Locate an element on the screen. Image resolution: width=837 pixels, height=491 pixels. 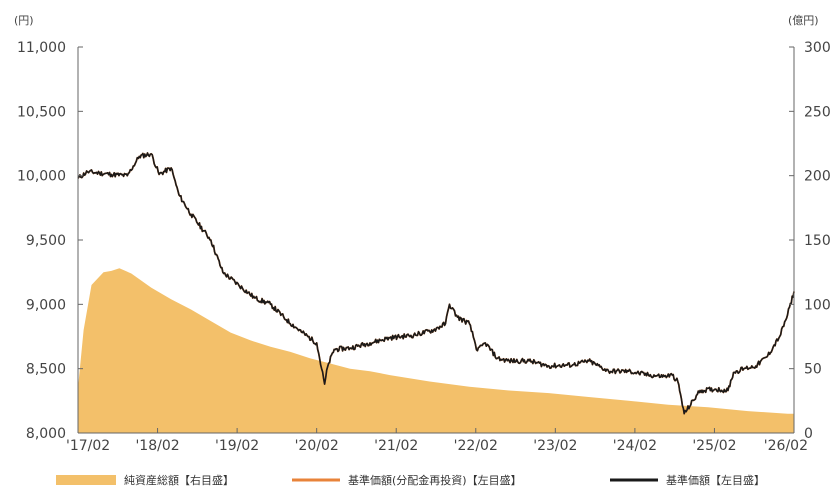
legend-label-nav: 基準価額【左目盛】 is located at coordinates (715, 480).